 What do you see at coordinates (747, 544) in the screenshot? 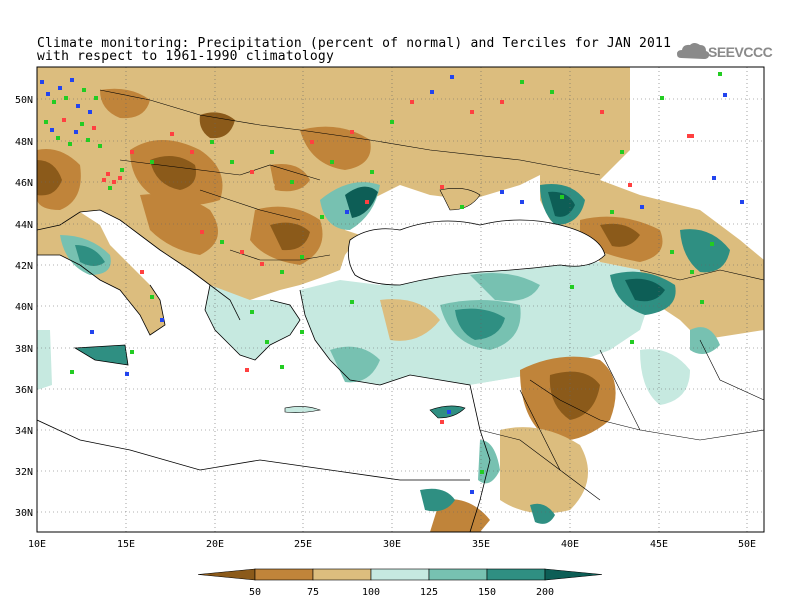
I see `lon-label: 50E` at bounding box center [747, 544].